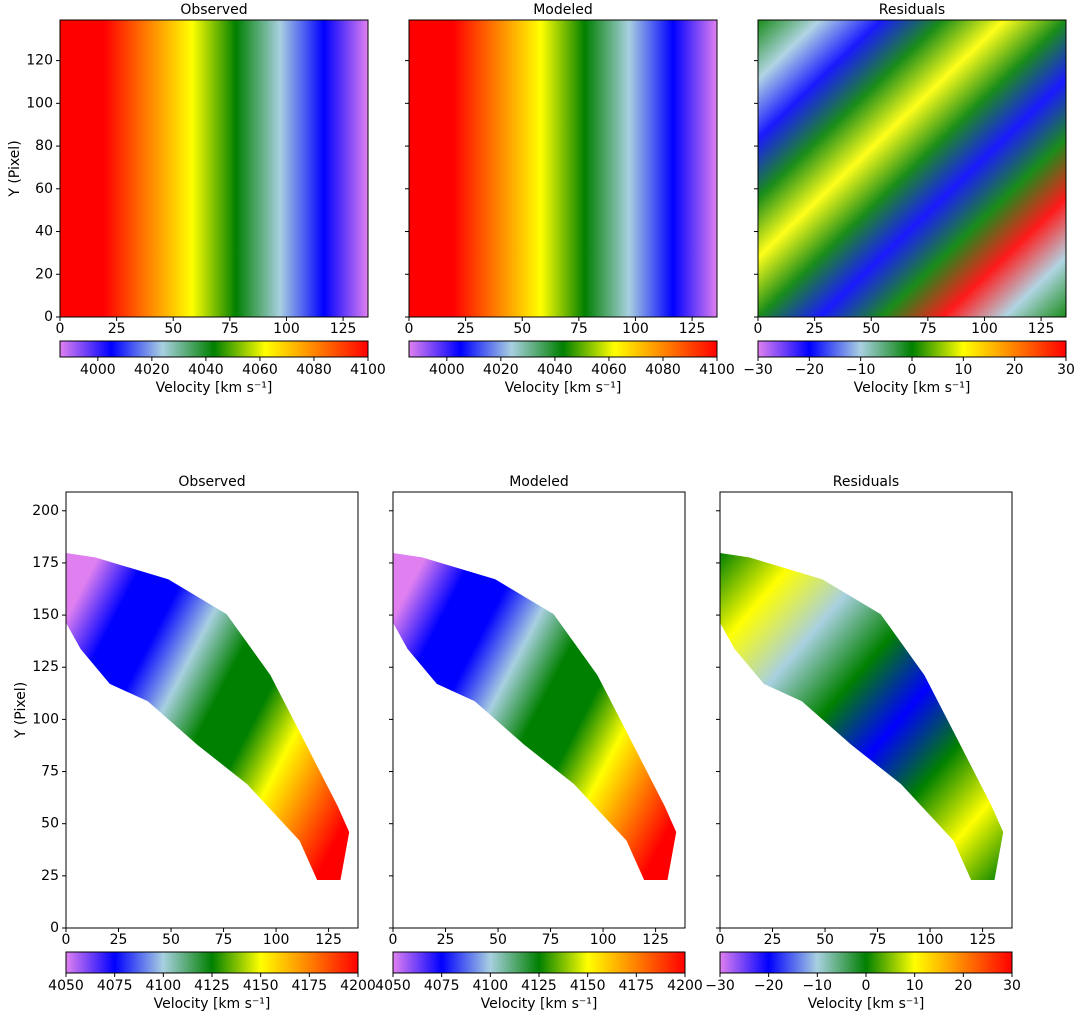  Describe the element at coordinates (1012, 986) in the screenshot. I see `colorbar-tick-label: 30` at that location.